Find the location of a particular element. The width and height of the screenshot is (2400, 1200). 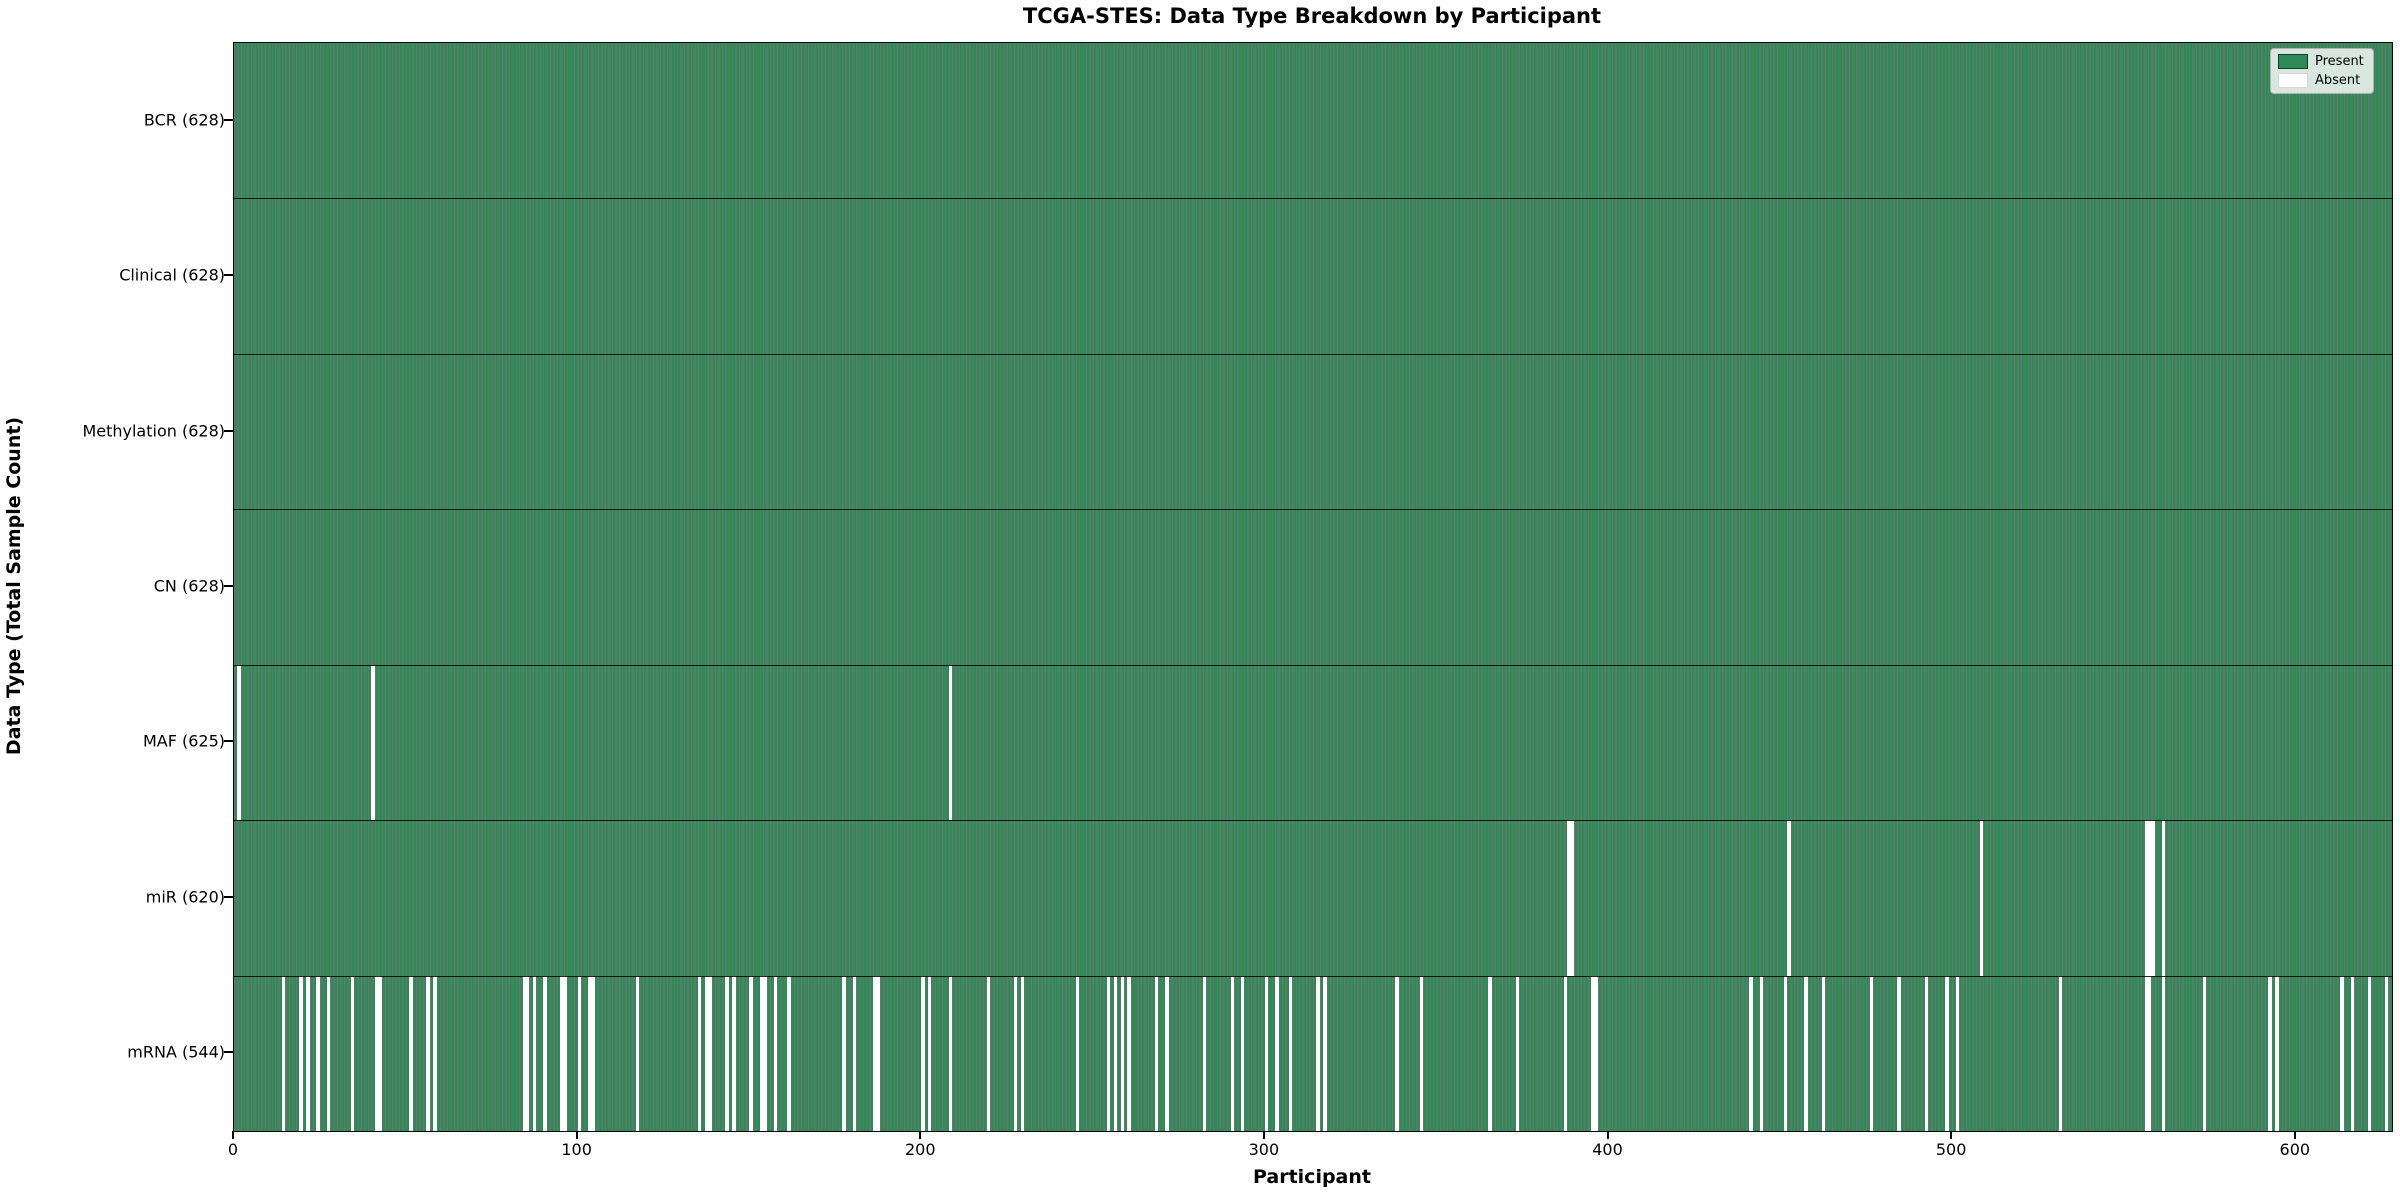

x-tick-label: 400 is located at coordinates (1607, 1149).